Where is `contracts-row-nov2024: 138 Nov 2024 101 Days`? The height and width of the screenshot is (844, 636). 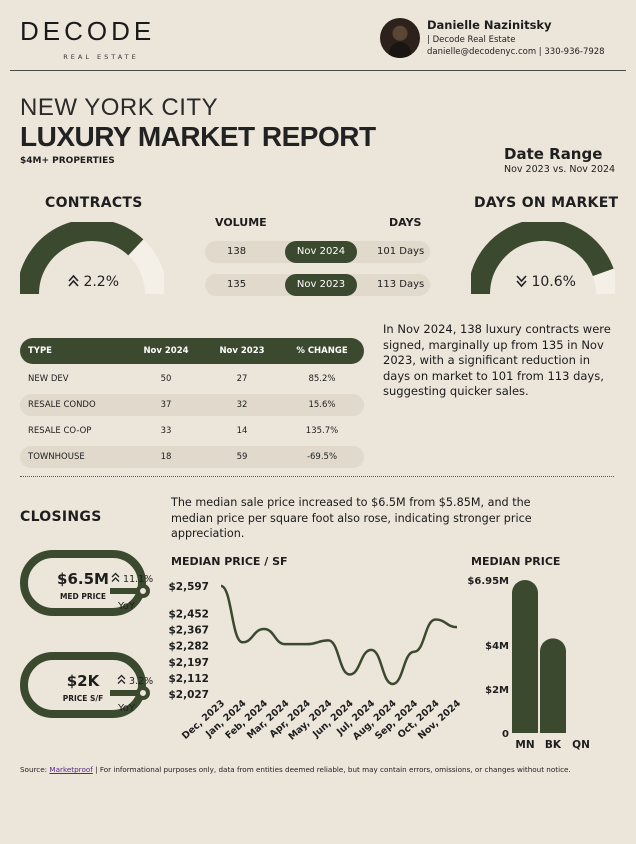 contracts-row-nov2024: 138 Nov 2024 101 Days is located at coordinates (317, 252).